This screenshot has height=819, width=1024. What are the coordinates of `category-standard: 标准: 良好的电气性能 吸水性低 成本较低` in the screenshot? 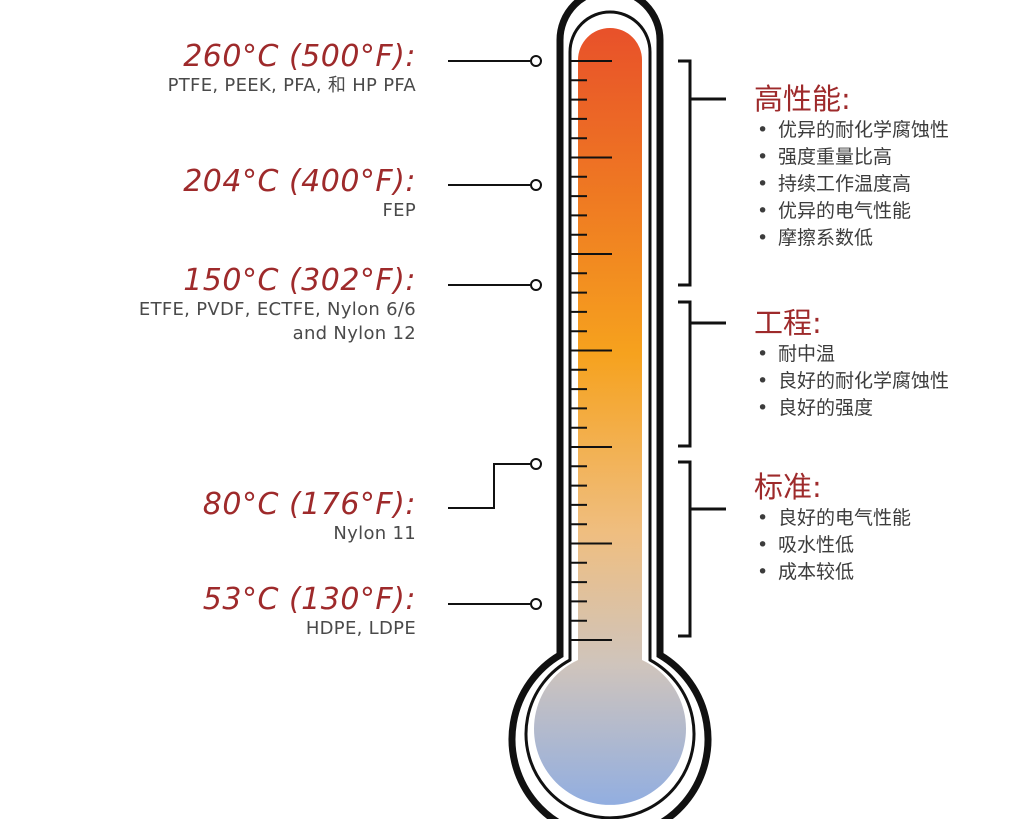 It's located at (832, 527).